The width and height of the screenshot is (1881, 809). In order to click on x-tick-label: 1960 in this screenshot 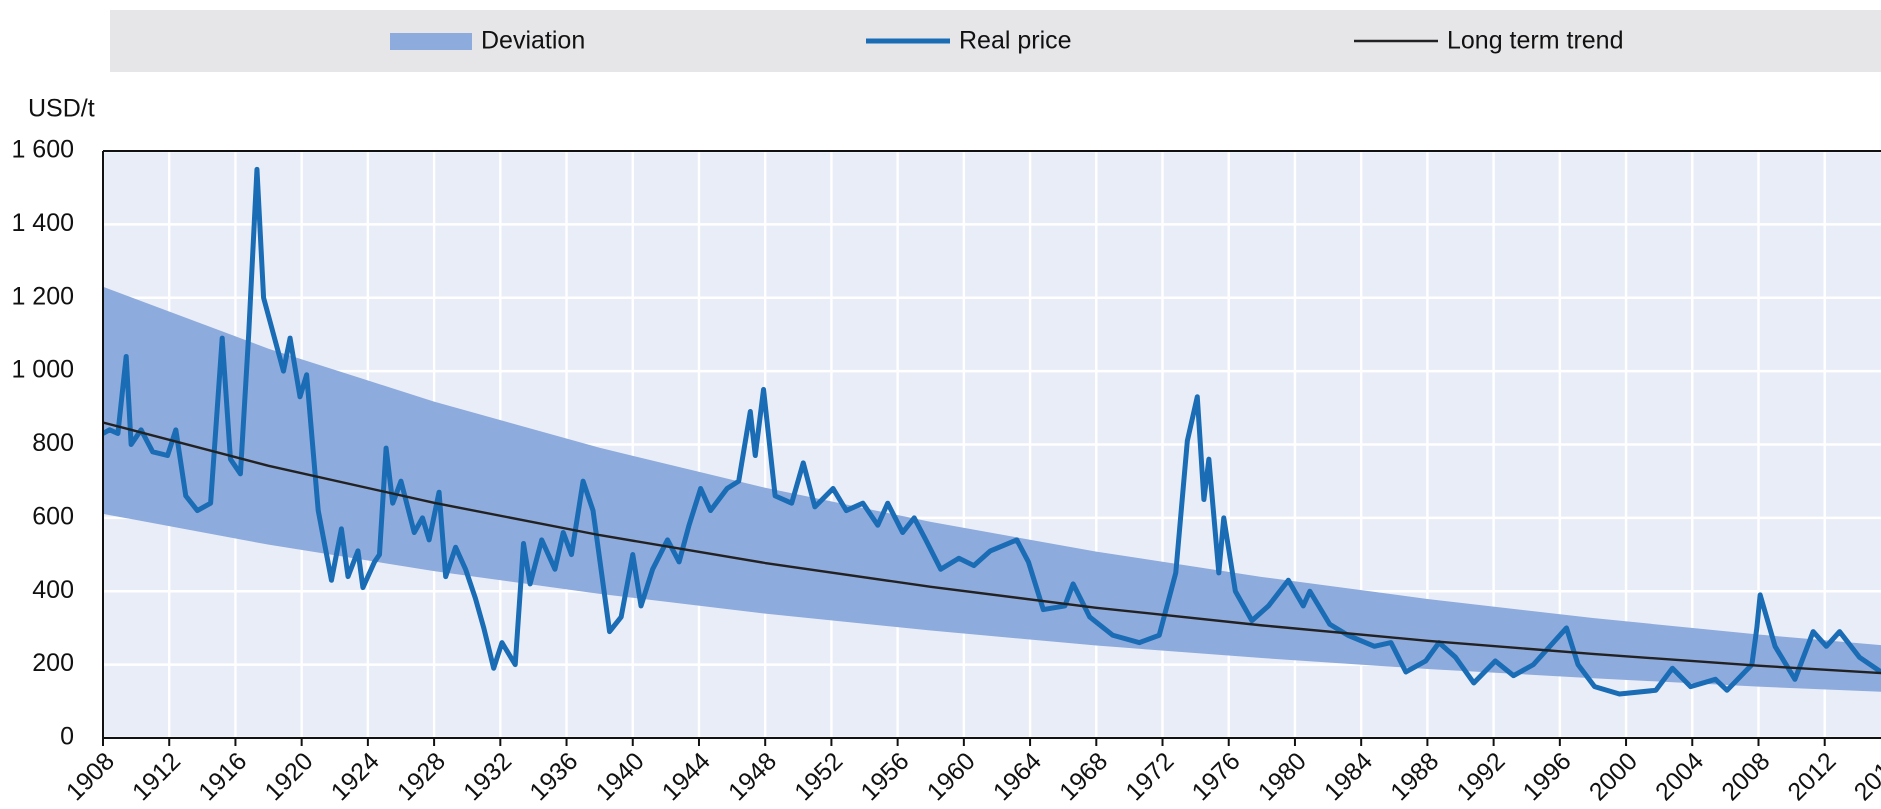, I will do `click(951, 776)`.